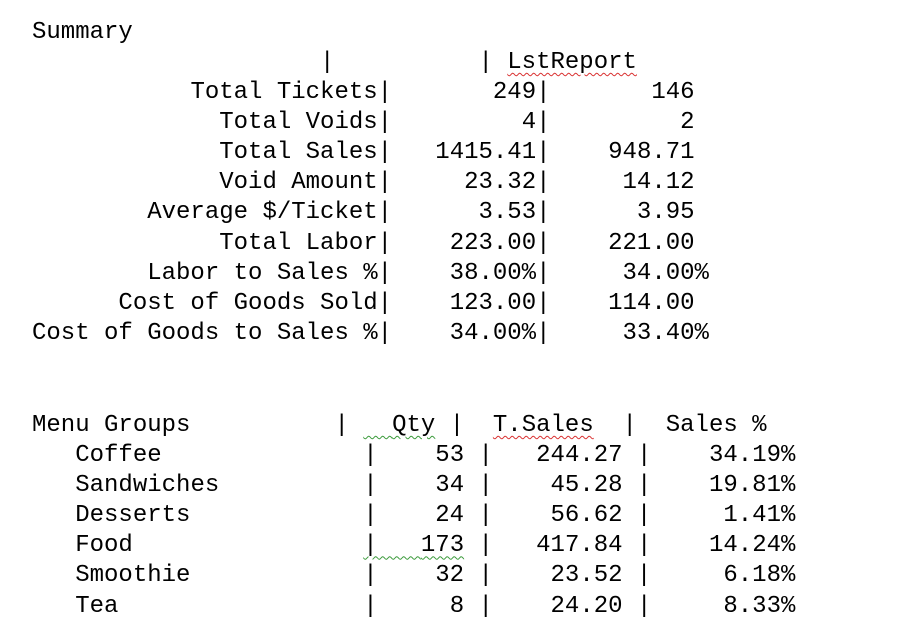  What do you see at coordinates (486, 153) in the screenshot?
I see `summary-row-current: 1415.41` at bounding box center [486, 153].